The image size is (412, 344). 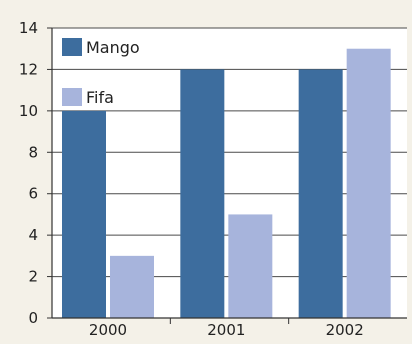 I want to click on y-tick-label: 2, so click(x=33, y=277).